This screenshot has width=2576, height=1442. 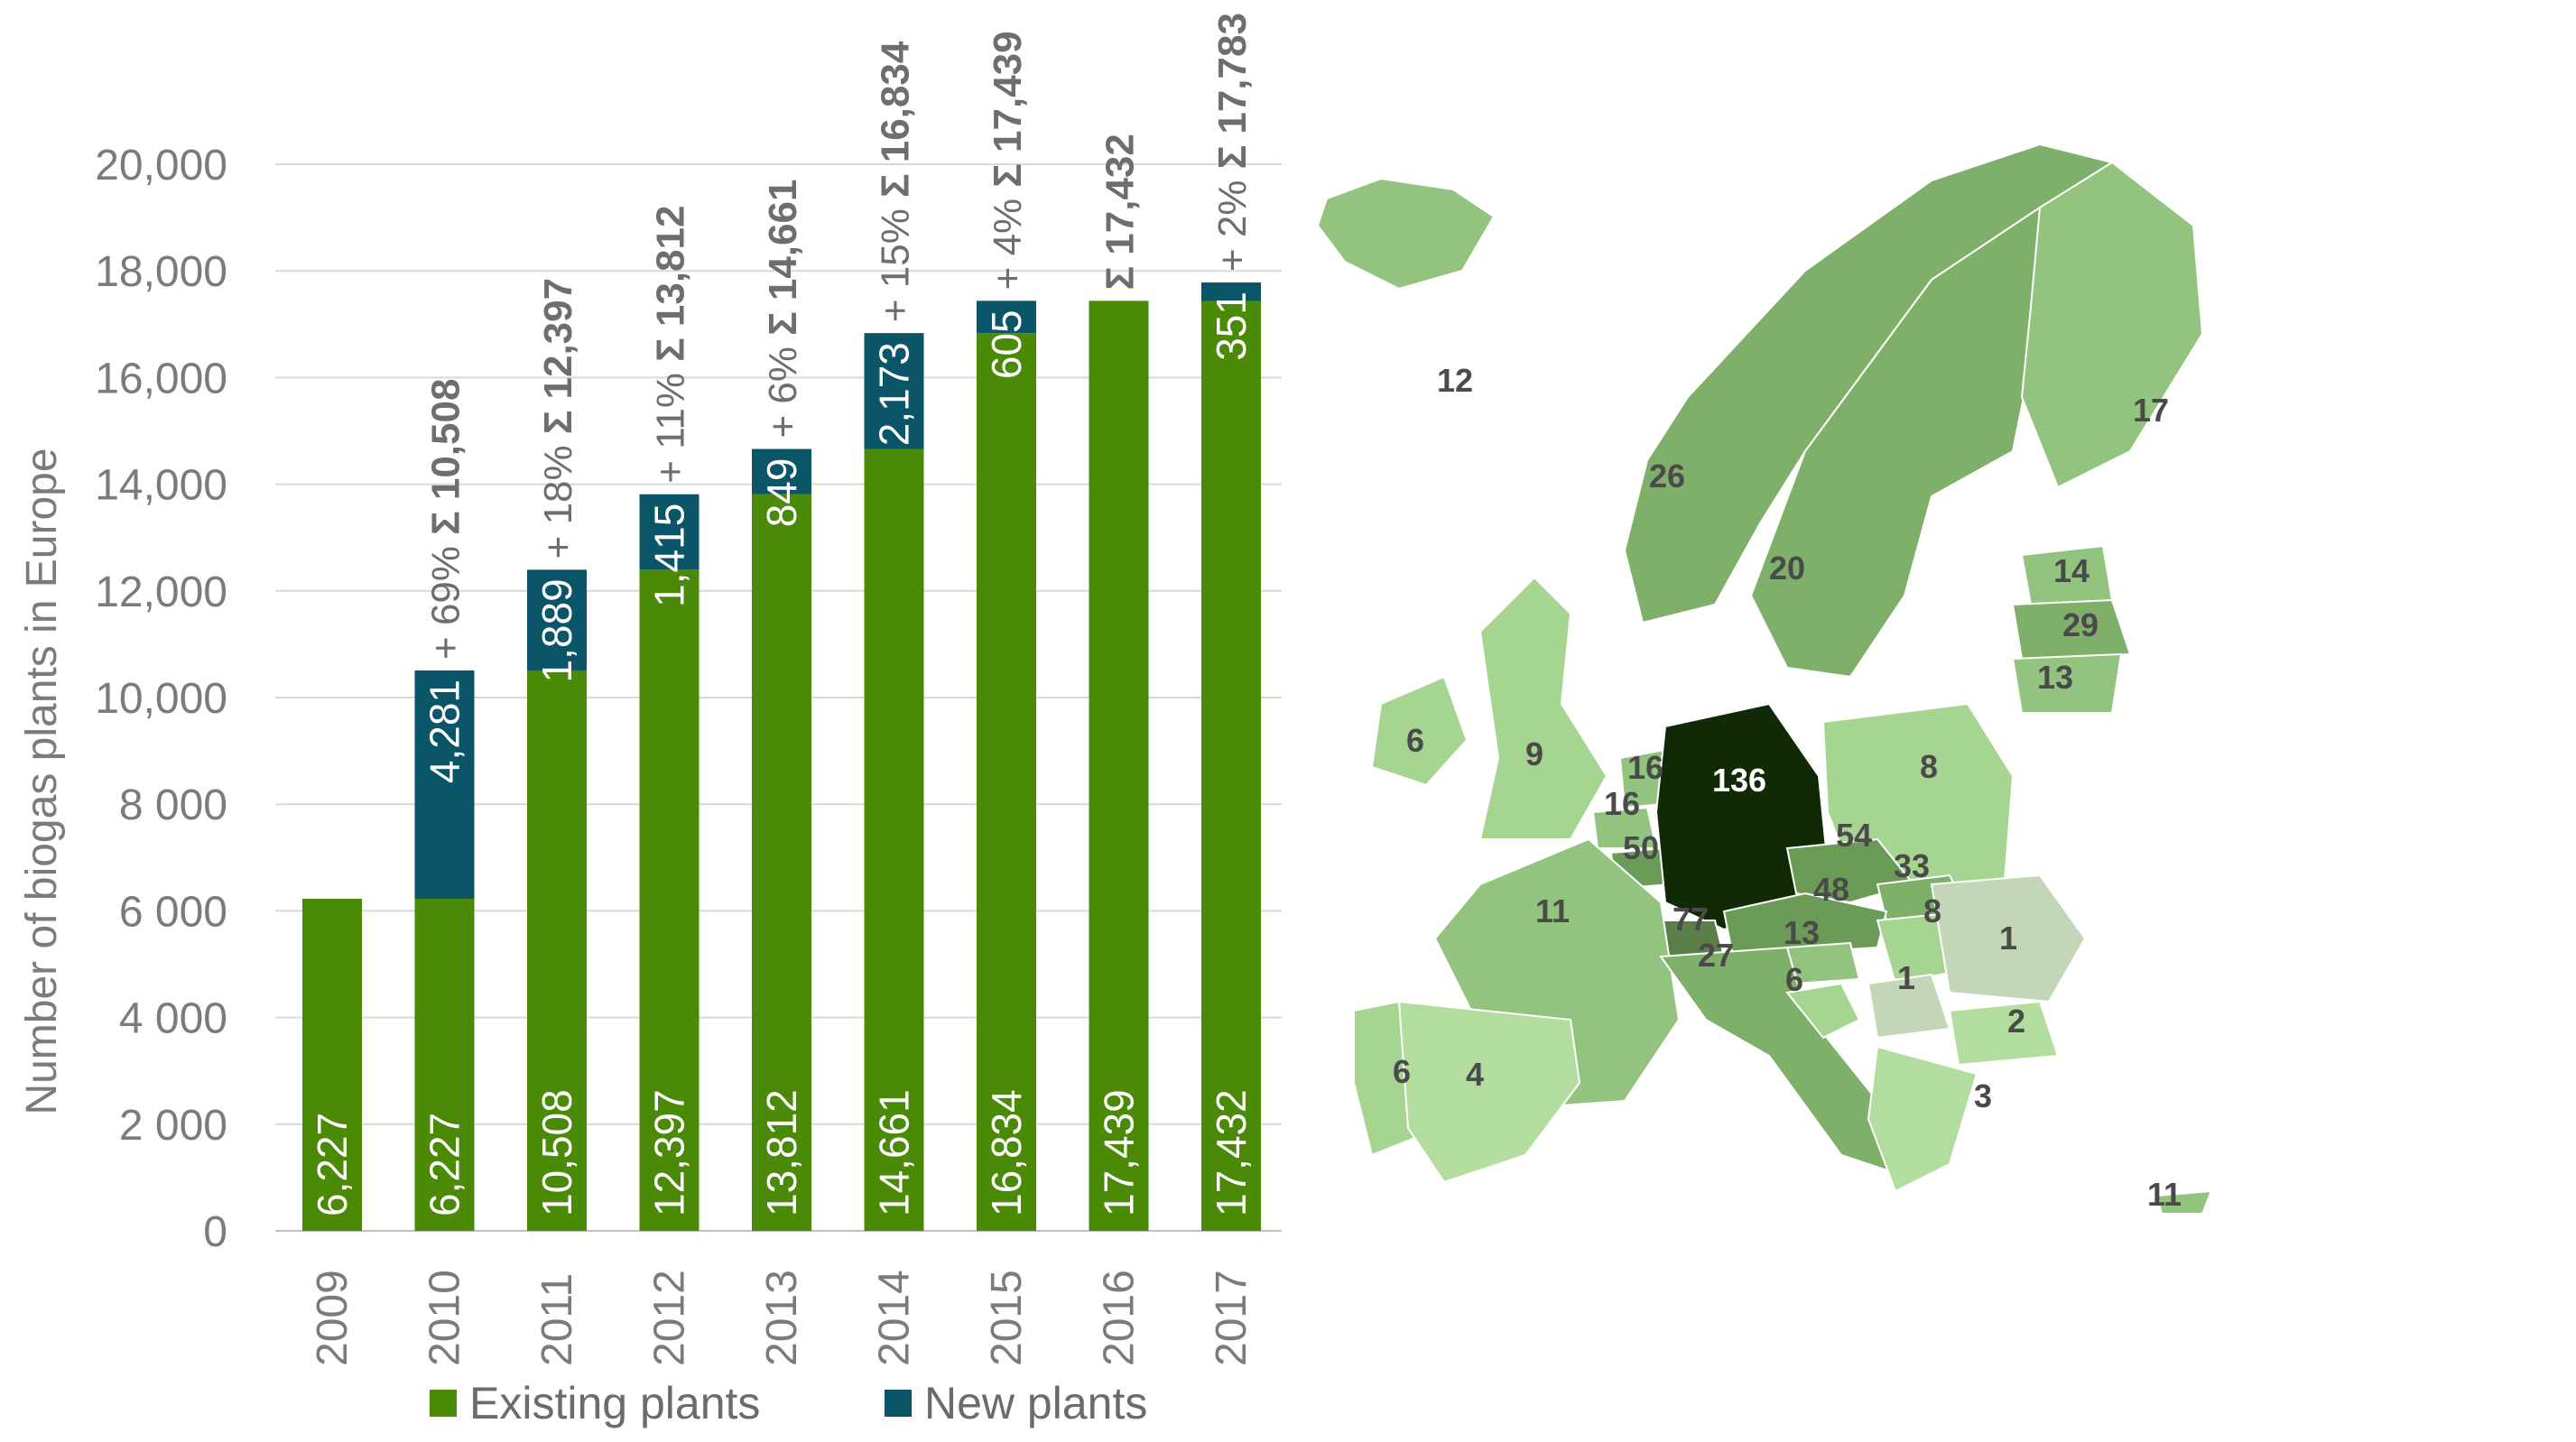 I want to click on legend-existing: Existing plants, so click(x=595, y=1403).